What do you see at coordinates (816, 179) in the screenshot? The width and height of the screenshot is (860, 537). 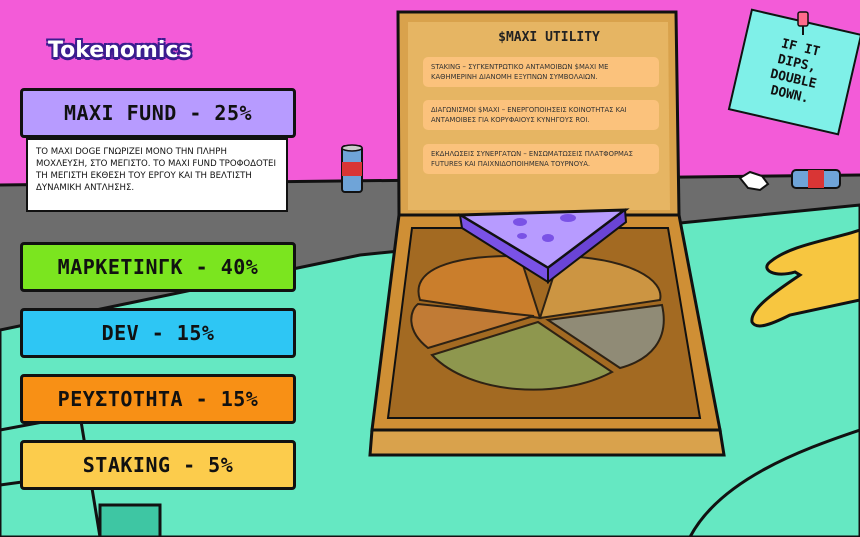 I see `lying-can-icon` at bounding box center [816, 179].